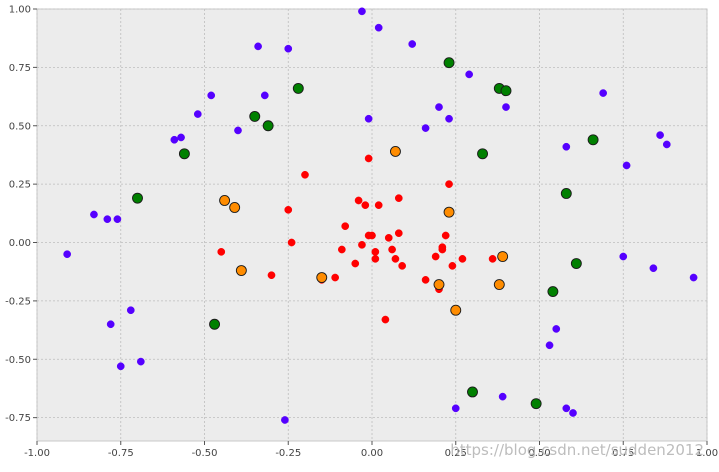 The image size is (719, 472). What do you see at coordinates (288, 453) in the screenshot?
I see `x-tick-label: -0.25` at bounding box center [288, 453].